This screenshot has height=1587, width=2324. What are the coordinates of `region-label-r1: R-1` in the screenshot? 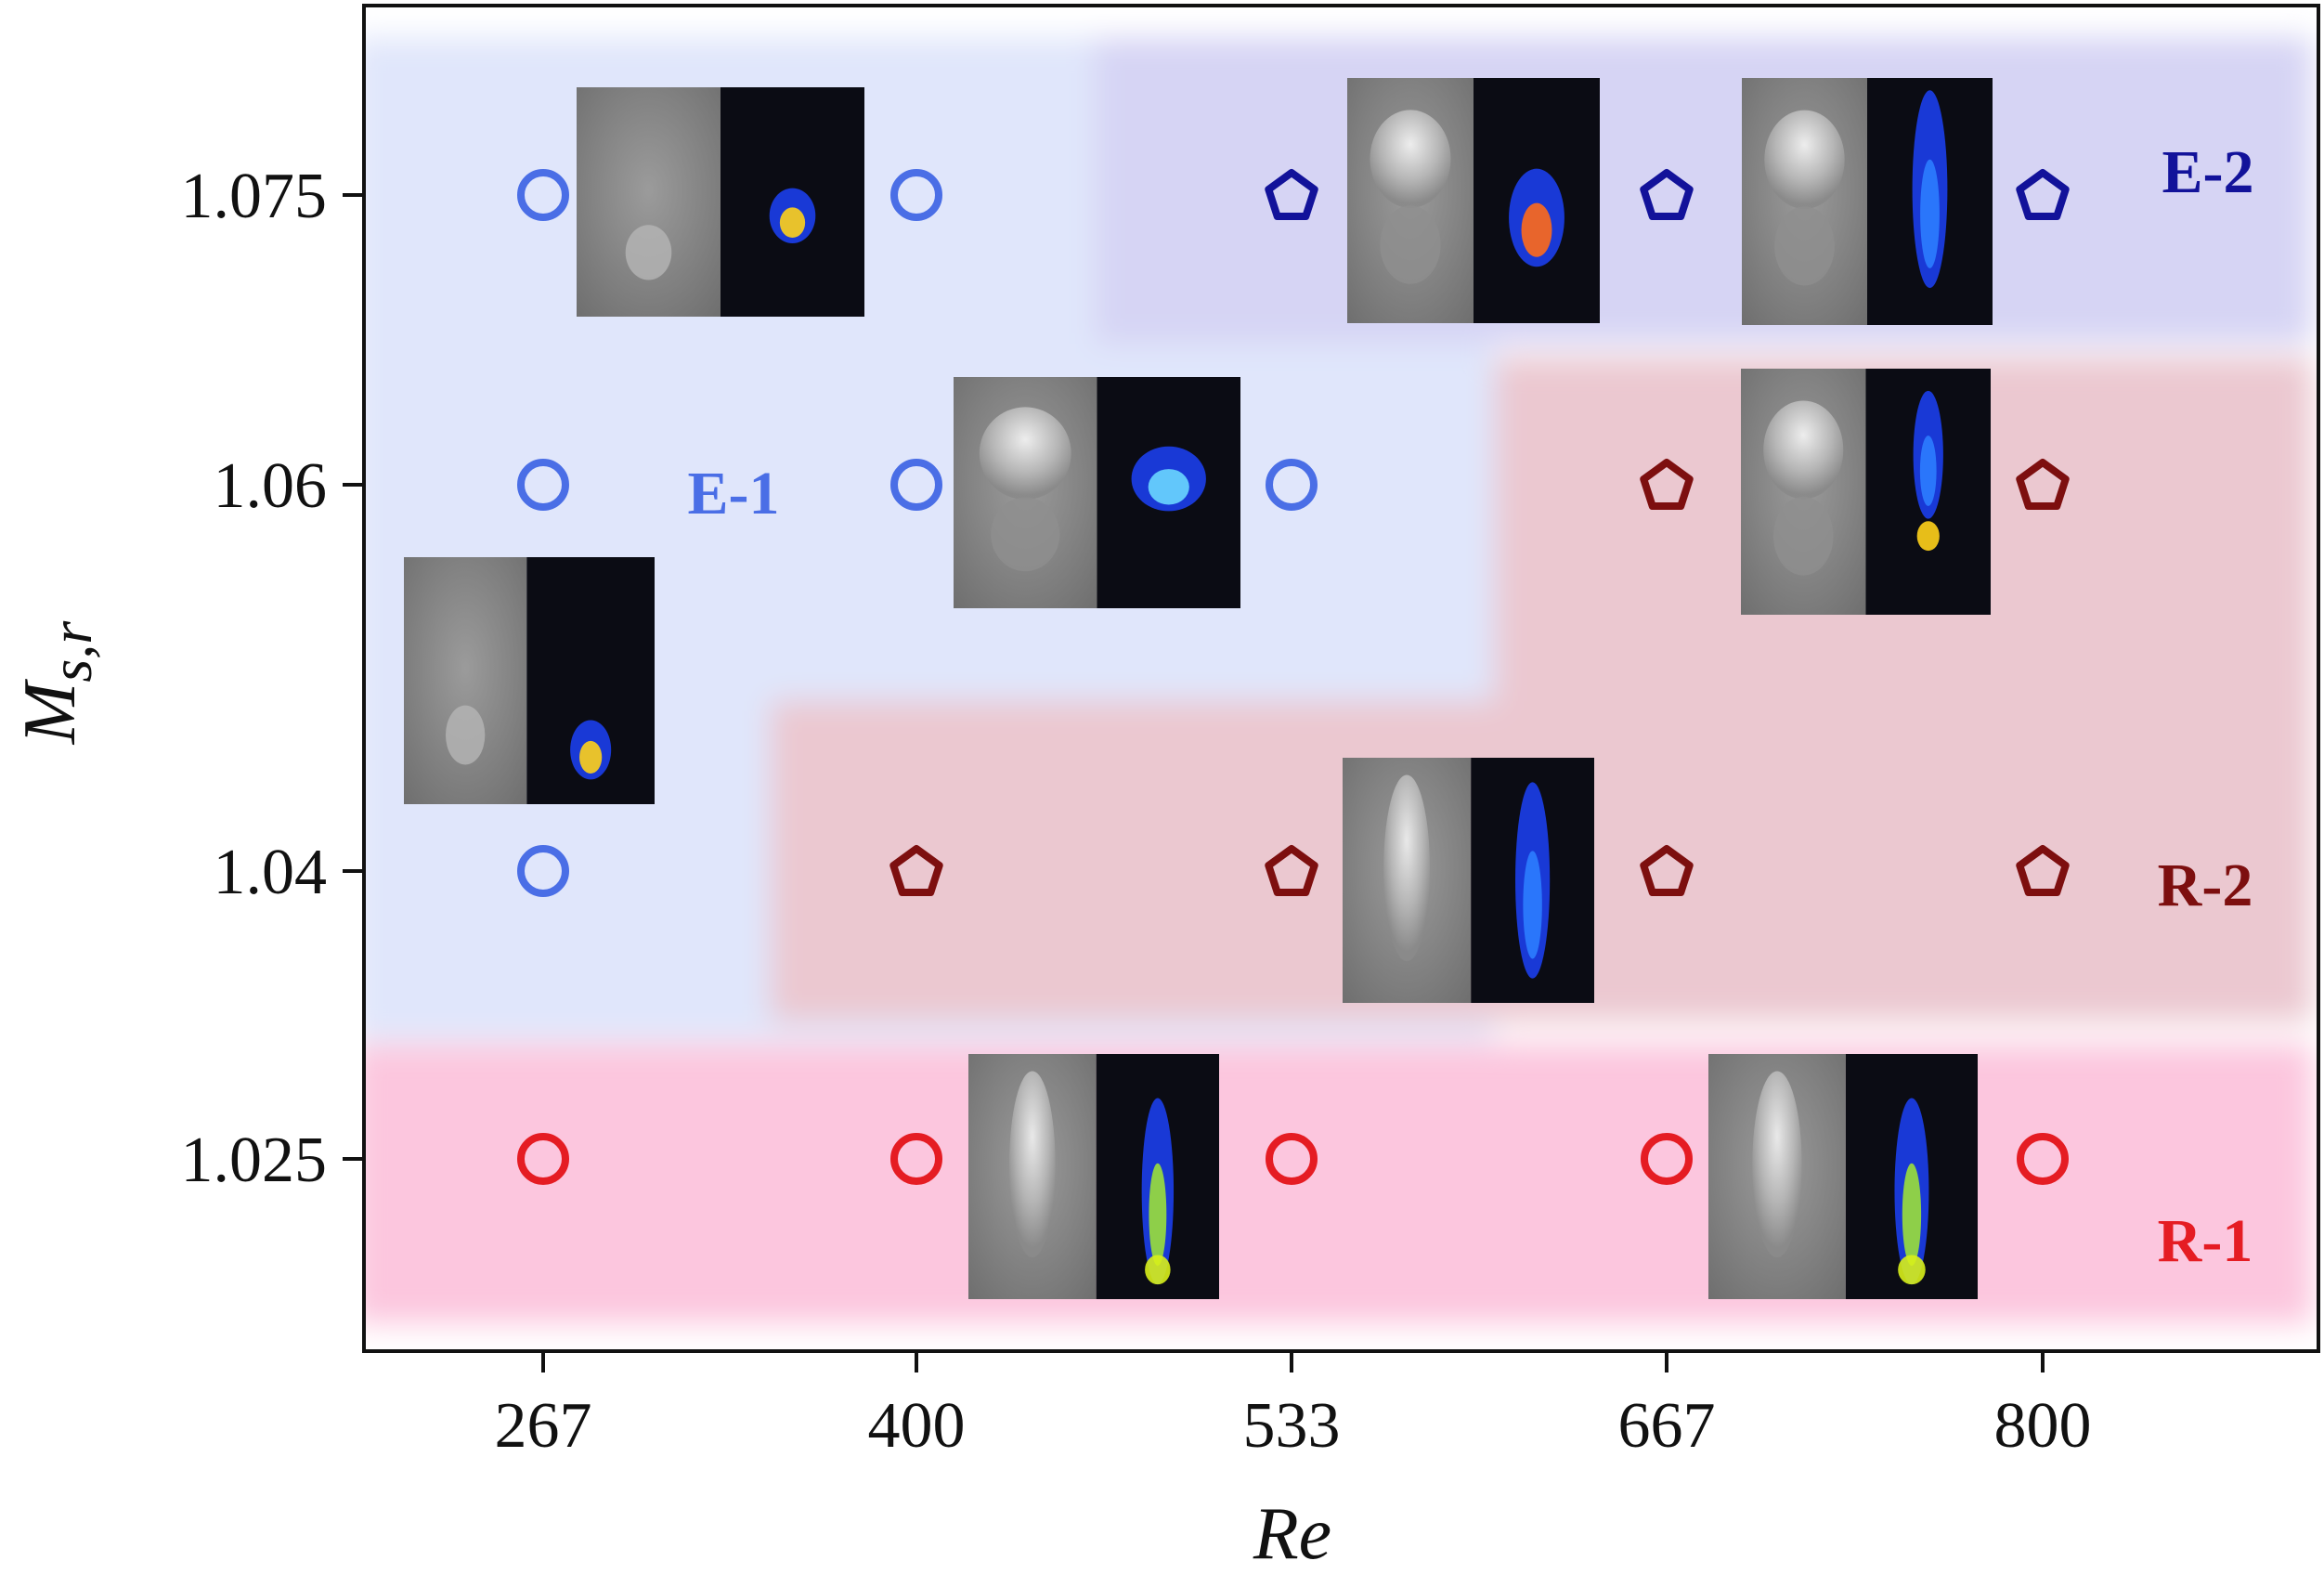 It's located at (2205, 1241).